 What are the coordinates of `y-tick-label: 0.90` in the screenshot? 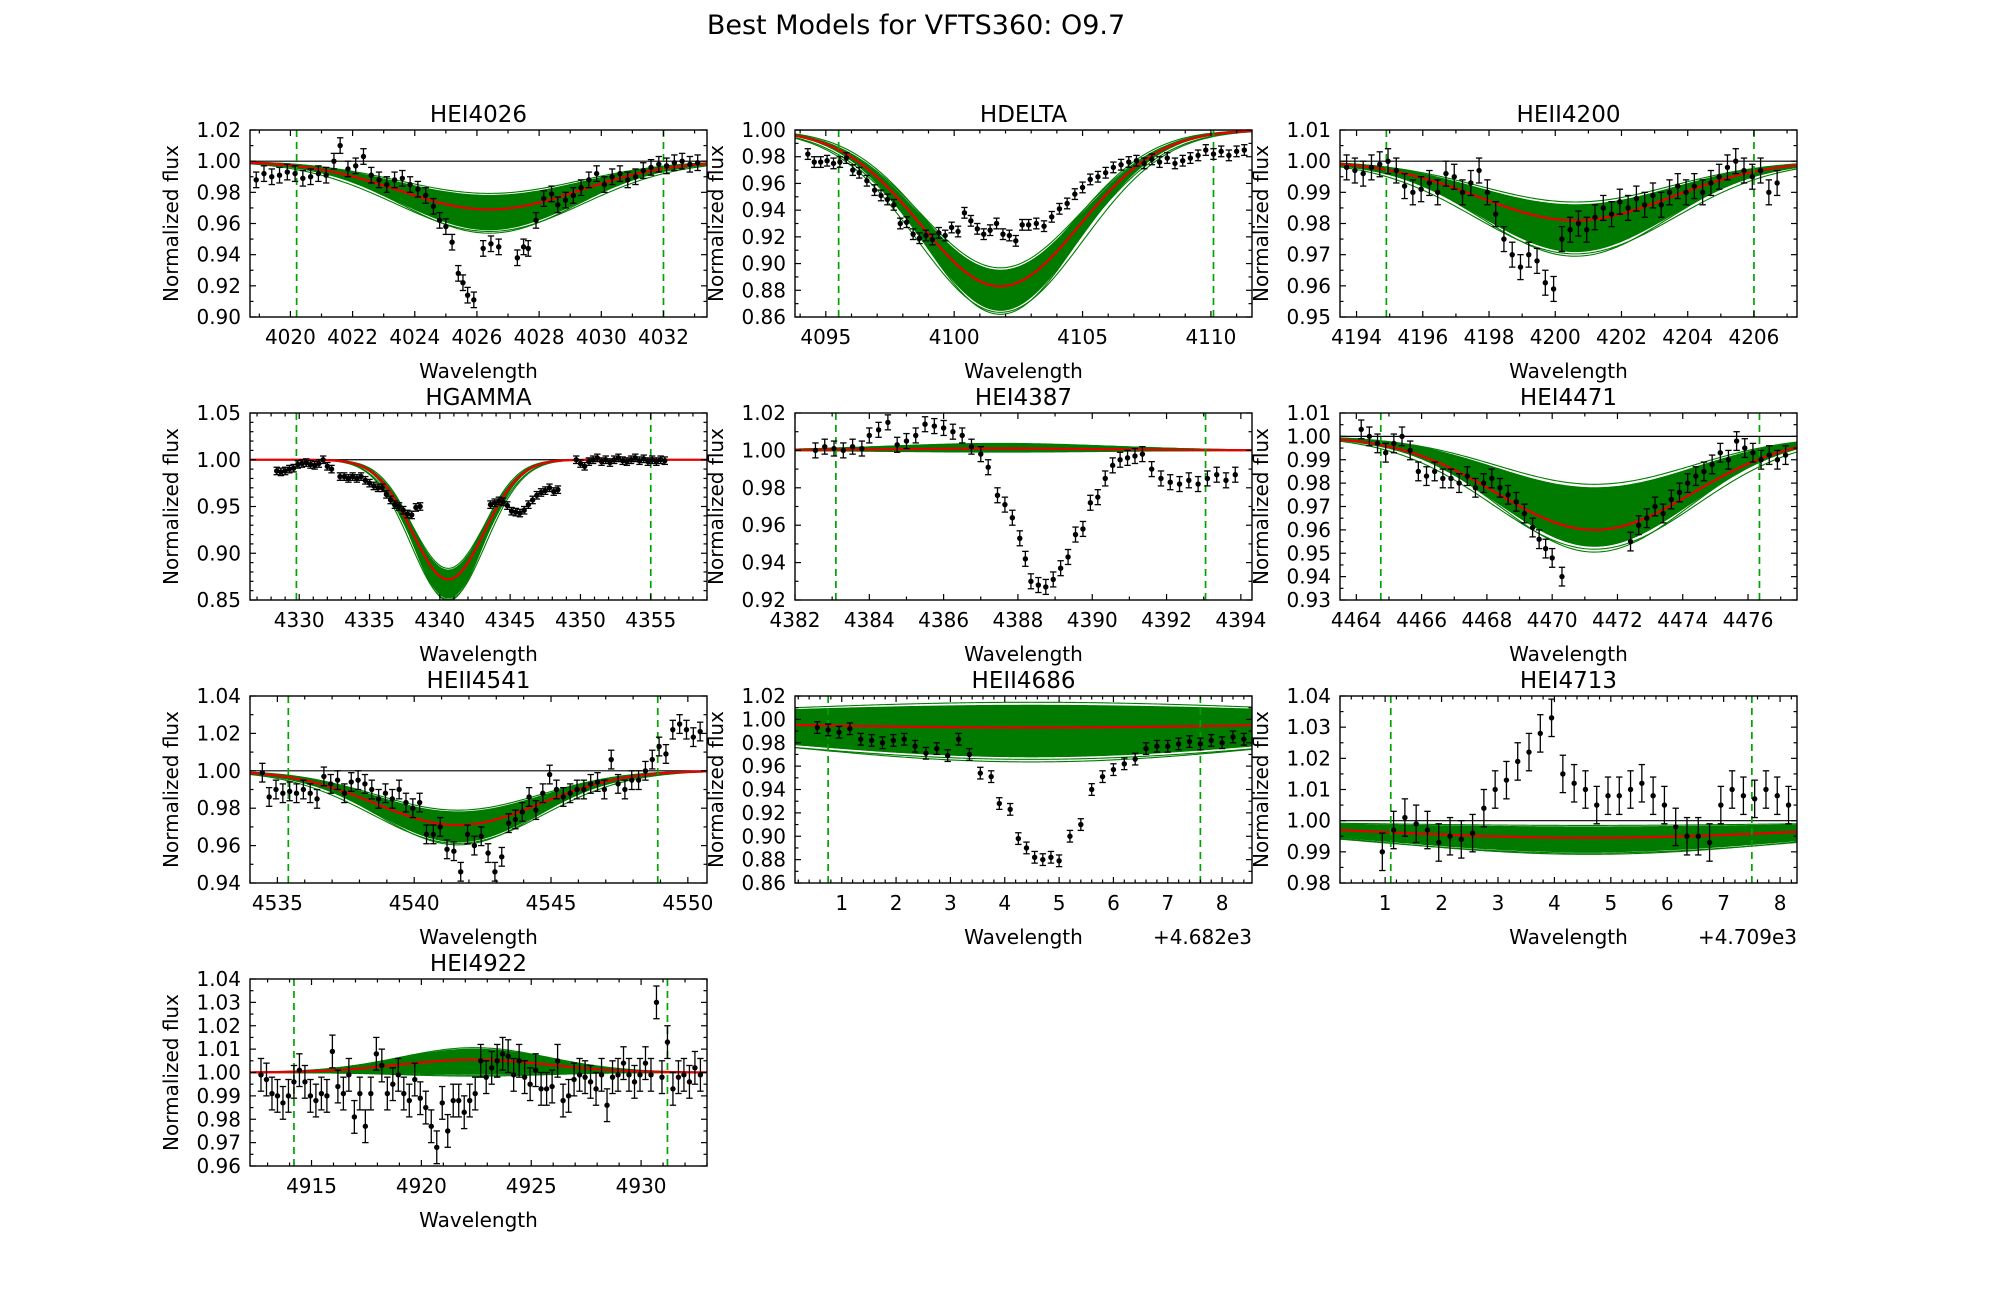 It's located at (218, 553).